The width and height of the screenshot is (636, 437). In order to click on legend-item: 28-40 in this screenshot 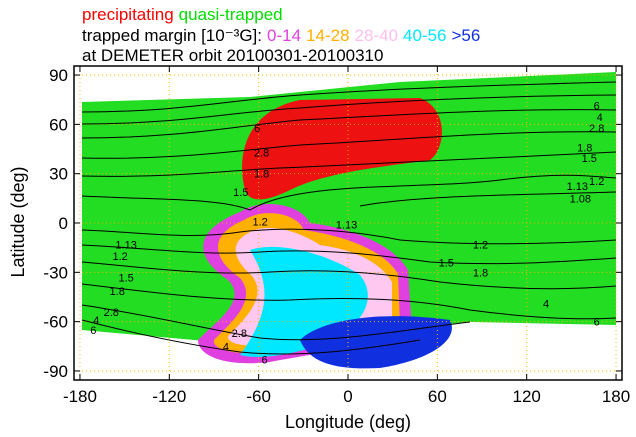, I will do `click(376, 35)`.